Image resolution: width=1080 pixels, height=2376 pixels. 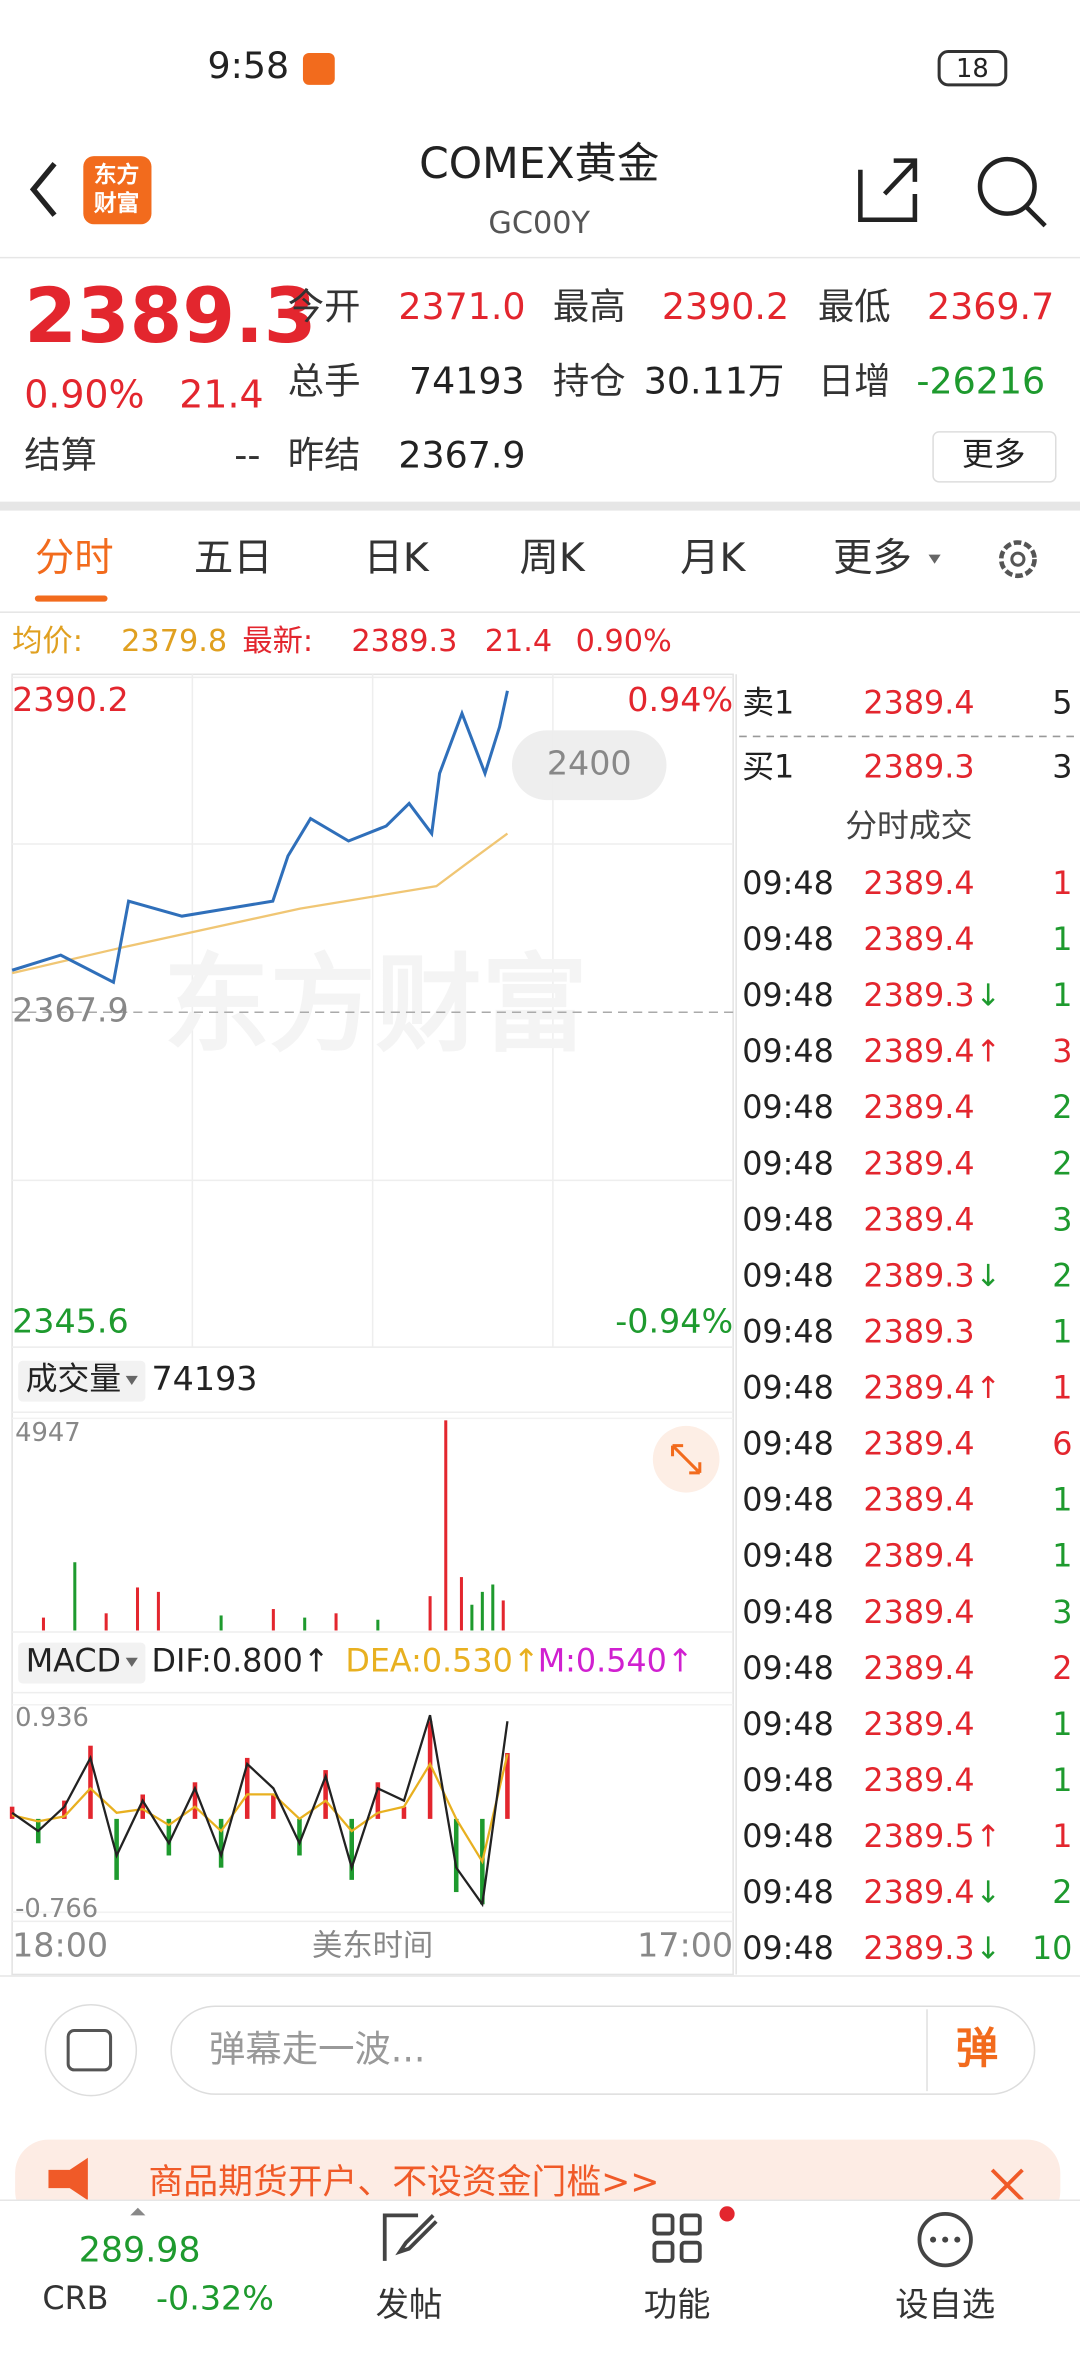 What do you see at coordinates (324, 455) in the screenshot?
I see `field-label: 昨结` at bounding box center [324, 455].